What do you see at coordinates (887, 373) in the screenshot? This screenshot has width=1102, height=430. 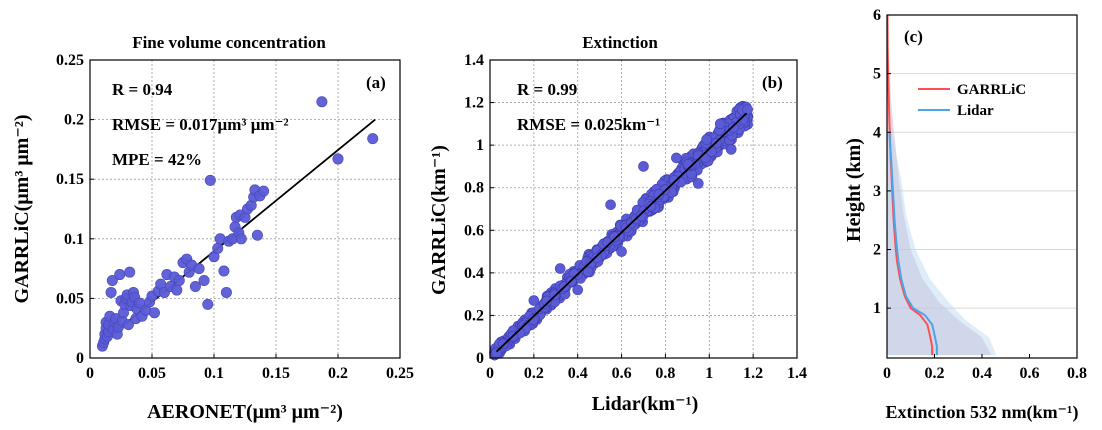 I see `panel-c-xtick-label: 0` at bounding box center [887, 373].